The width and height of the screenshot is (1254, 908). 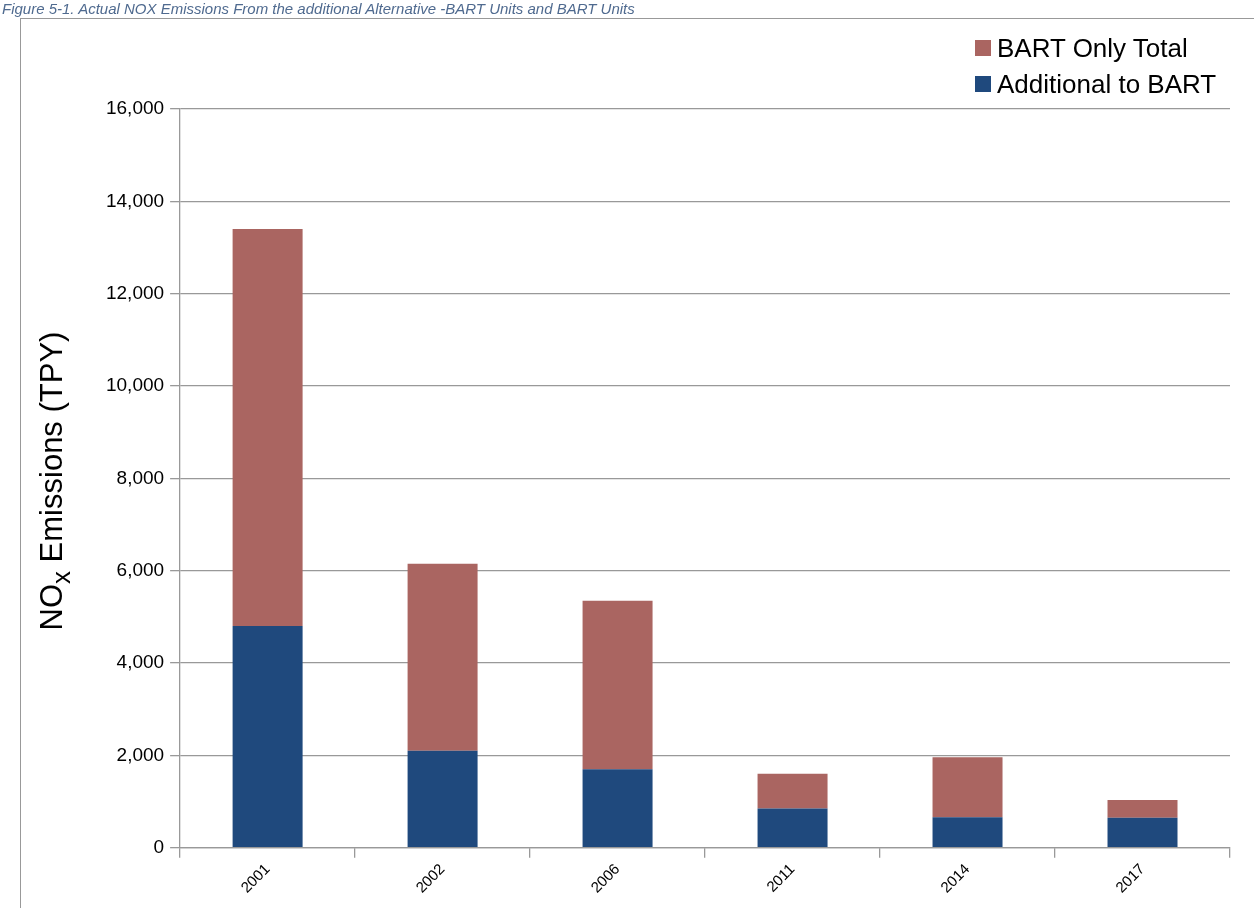 What do you see at coordinates (1092, 48) in the screenshot?
I see `legend-label: BART Only Total` at bounding box center [1092, 48].